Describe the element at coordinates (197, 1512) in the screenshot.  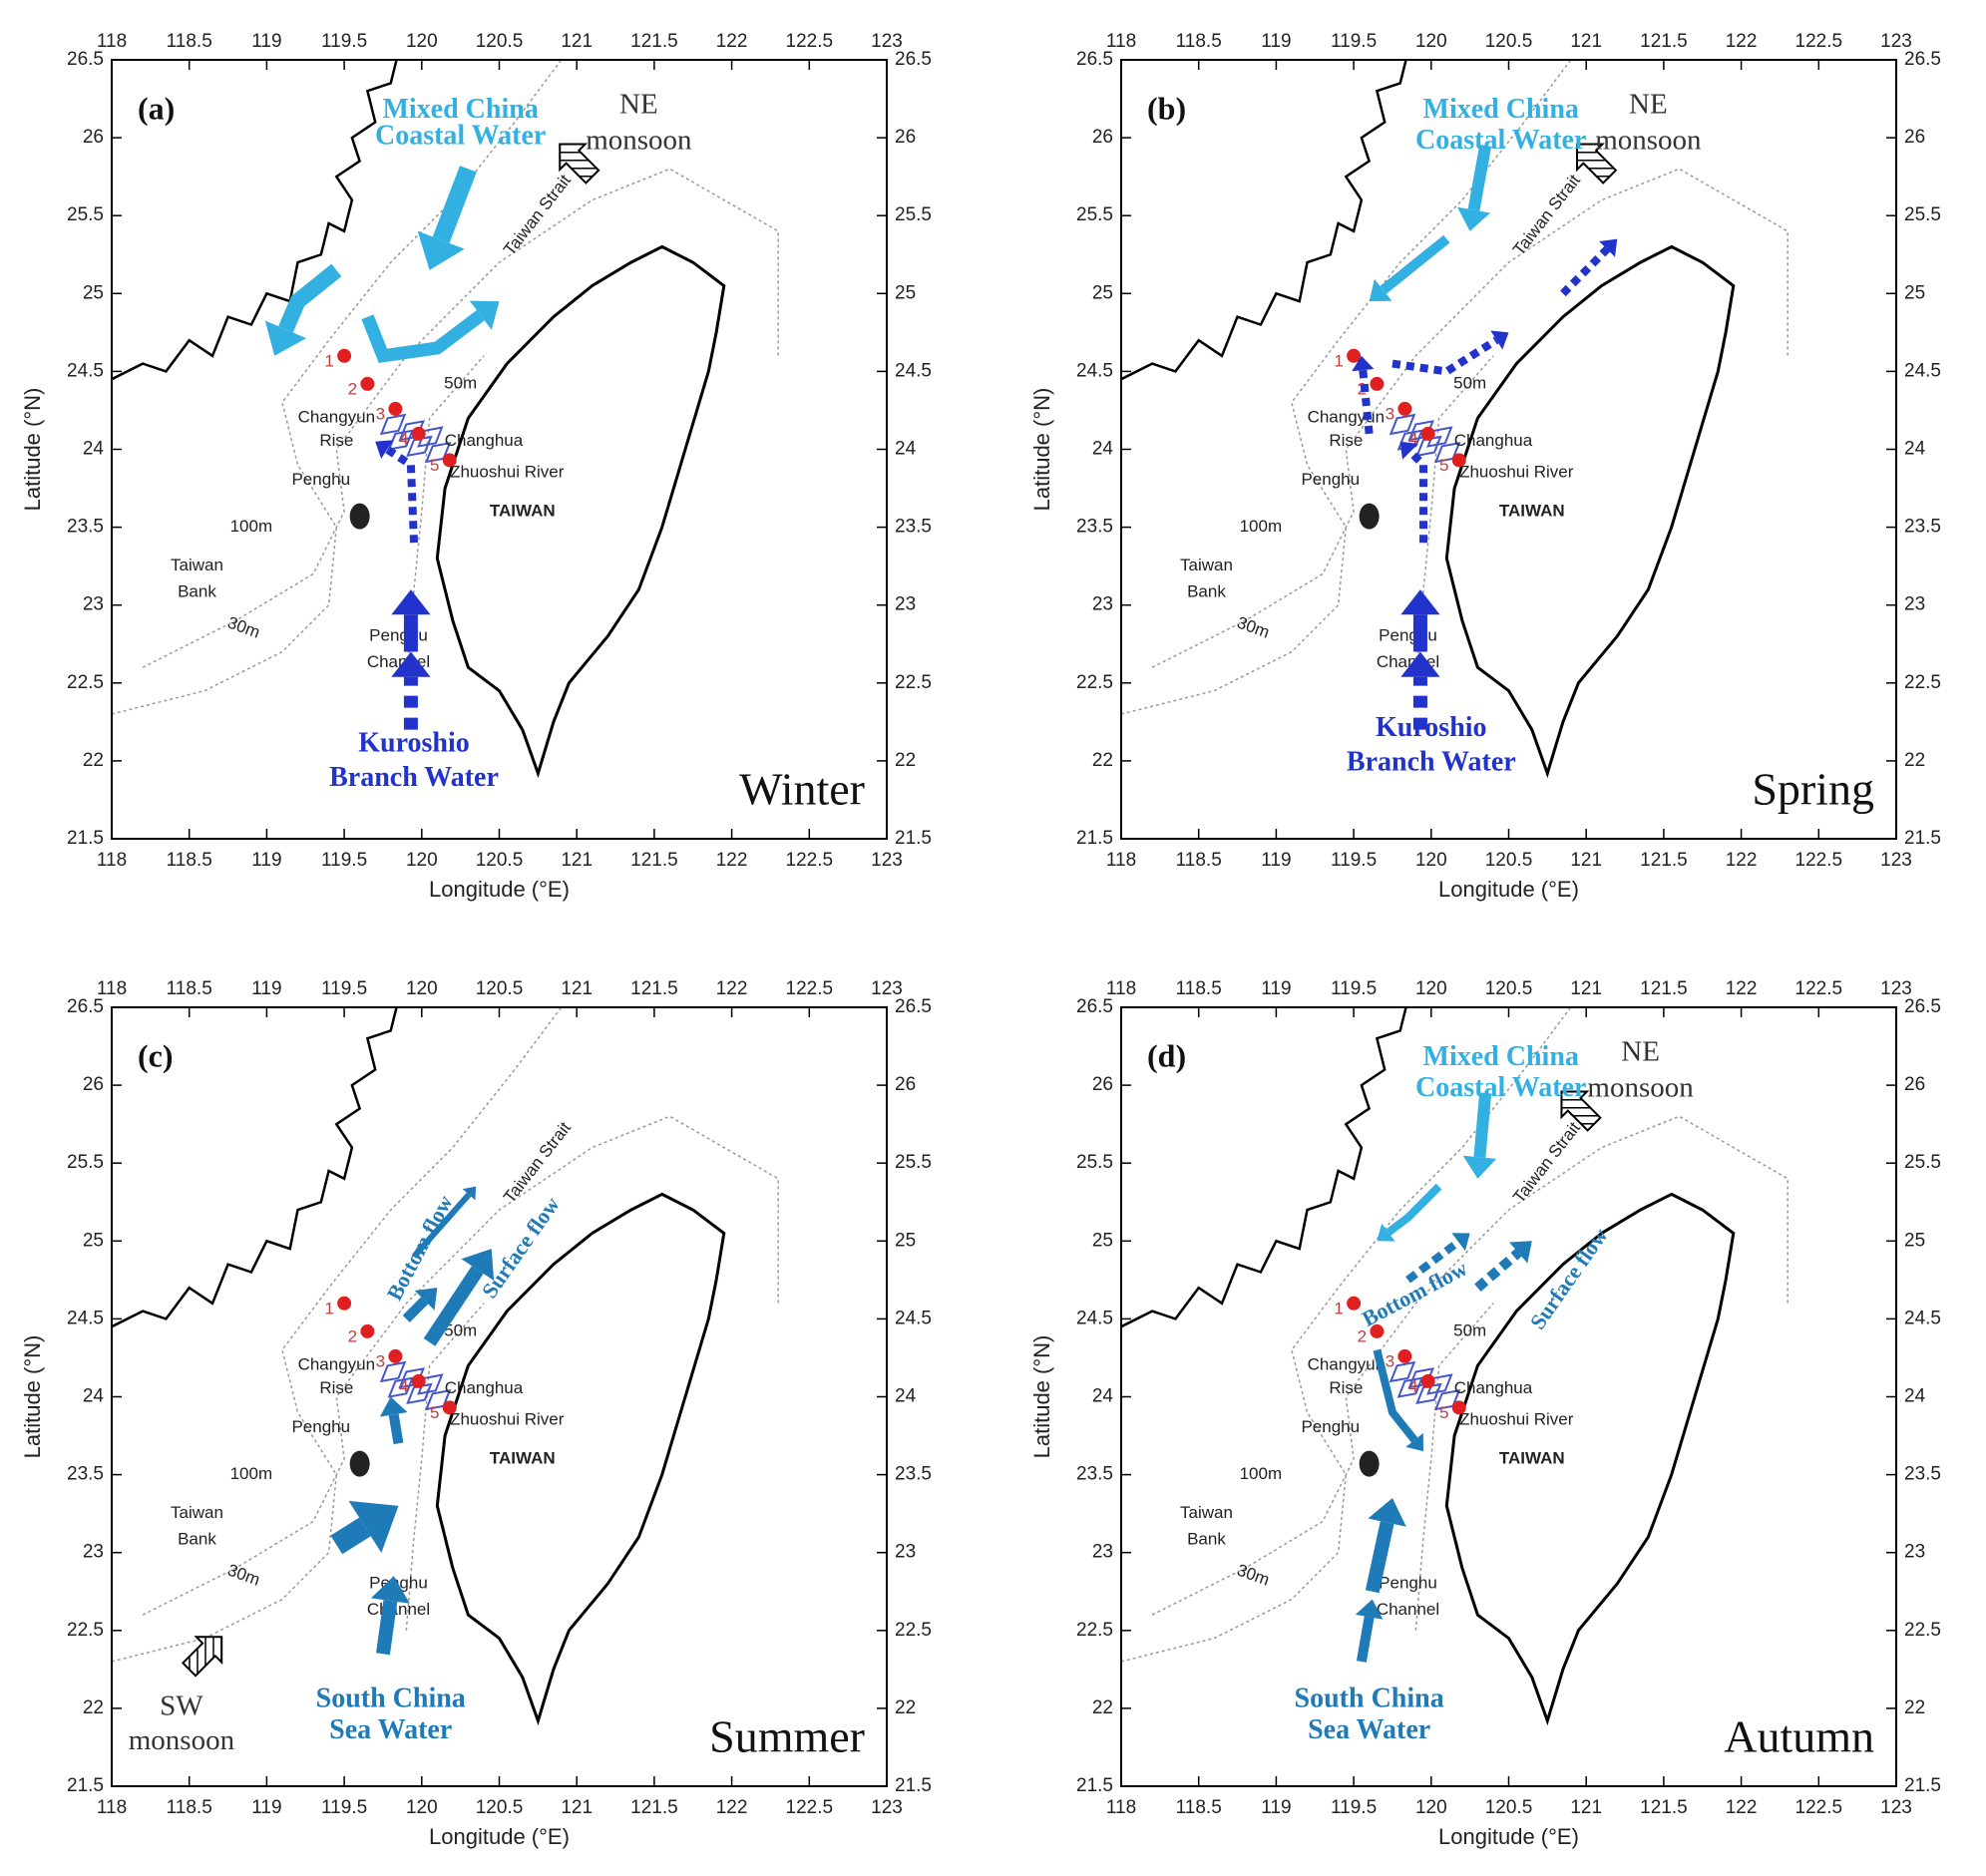
I see `map-label: Taiwan` at that location.